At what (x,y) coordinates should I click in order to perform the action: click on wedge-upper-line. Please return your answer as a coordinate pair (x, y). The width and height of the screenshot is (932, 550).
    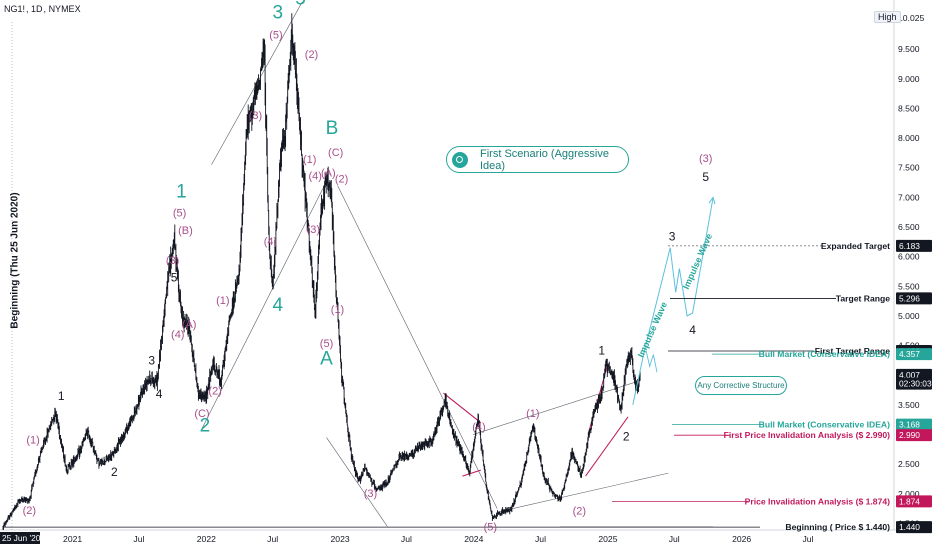
    Looking at the image, I should click on (462, 408).